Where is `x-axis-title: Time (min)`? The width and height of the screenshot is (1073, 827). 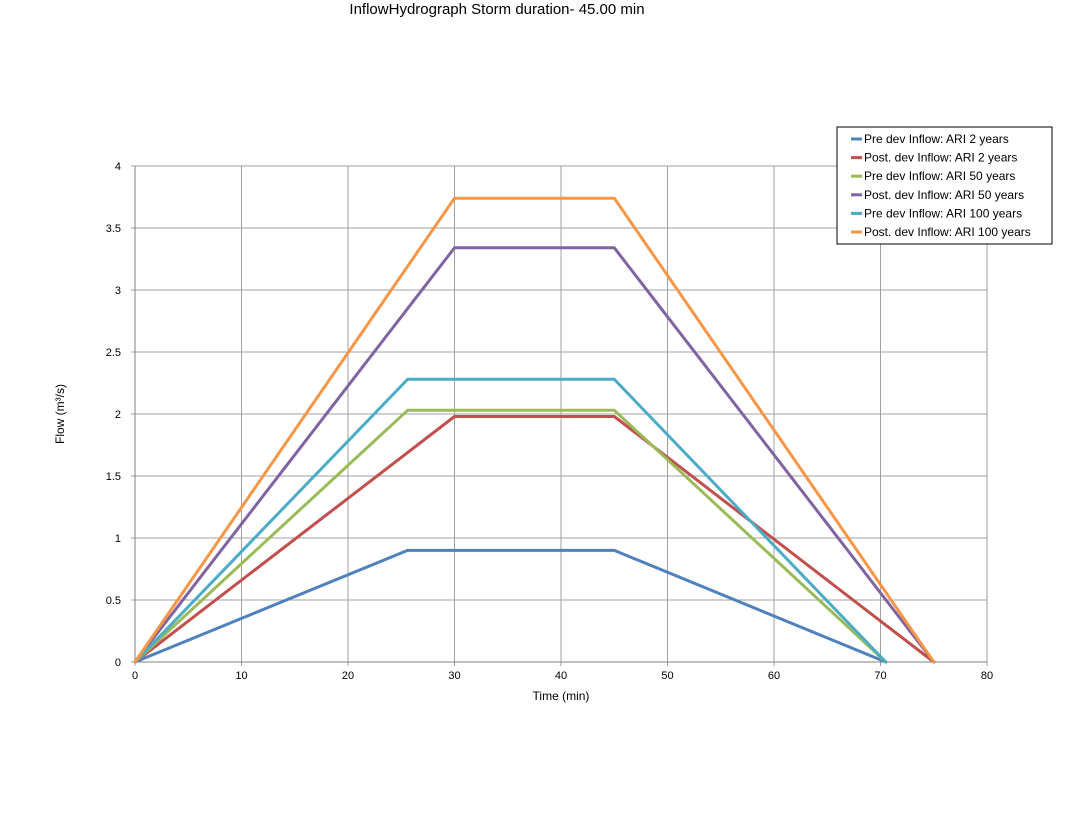
x-axis-title: Time (min) is located at coordinates (561, 696).